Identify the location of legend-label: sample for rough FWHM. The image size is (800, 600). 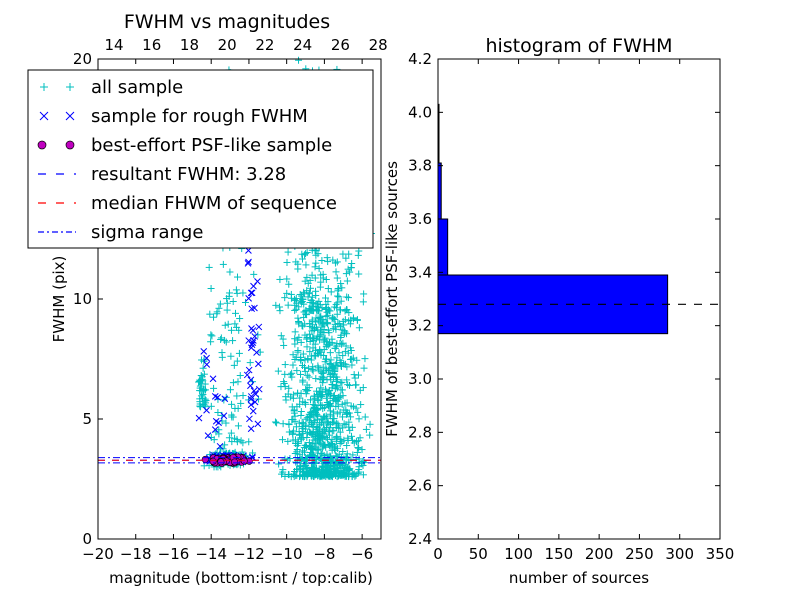
(199, 116).